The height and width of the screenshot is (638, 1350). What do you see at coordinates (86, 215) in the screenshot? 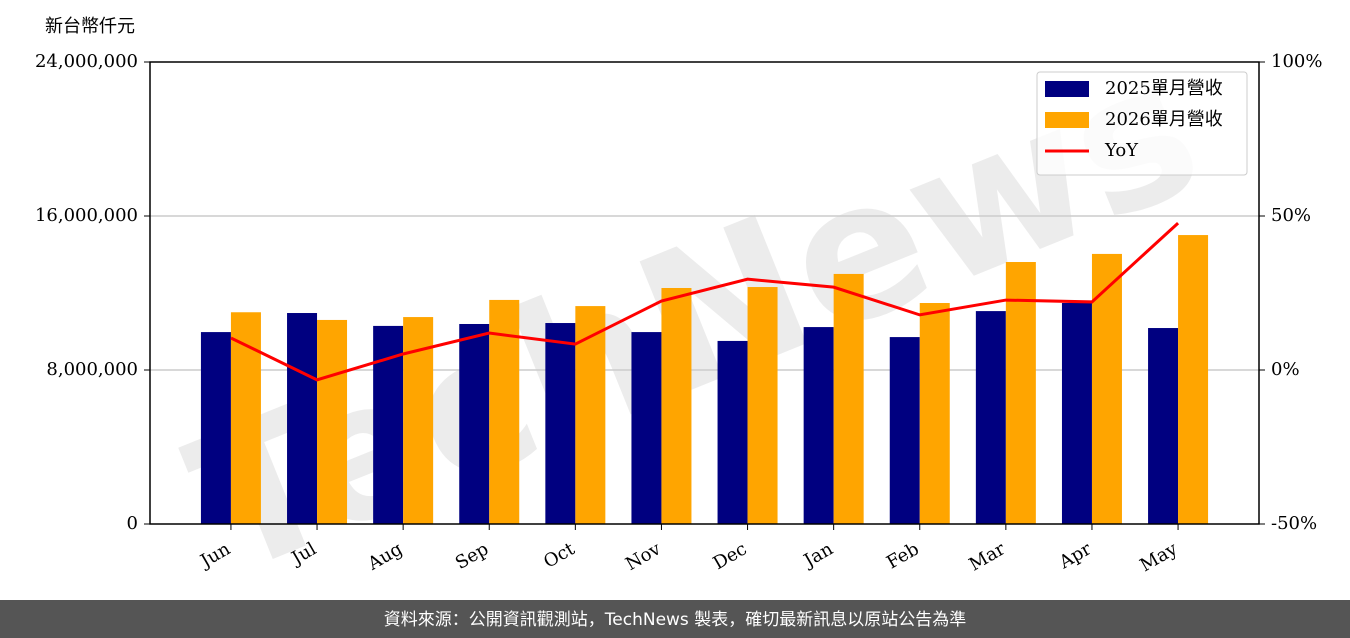
I see `y-tick-label: 16,000,000` at bounding box center [86, 215].